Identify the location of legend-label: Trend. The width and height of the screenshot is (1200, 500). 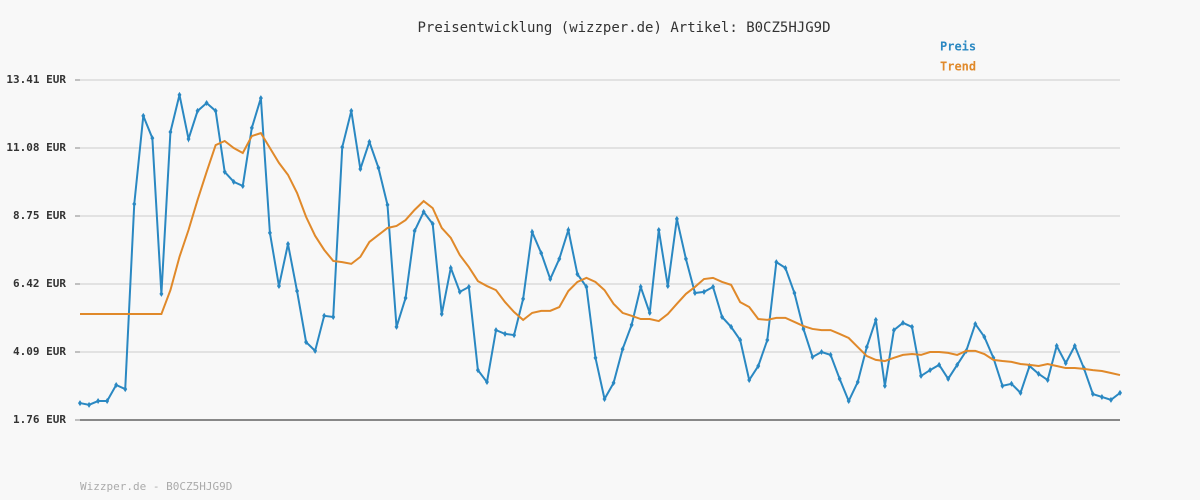
(958, 67).